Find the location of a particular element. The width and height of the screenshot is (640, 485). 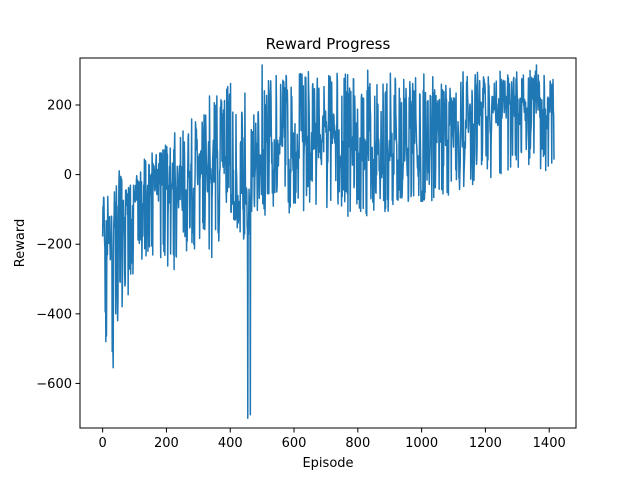

x-tick-label: 400 is located at coordinates (230, 443).